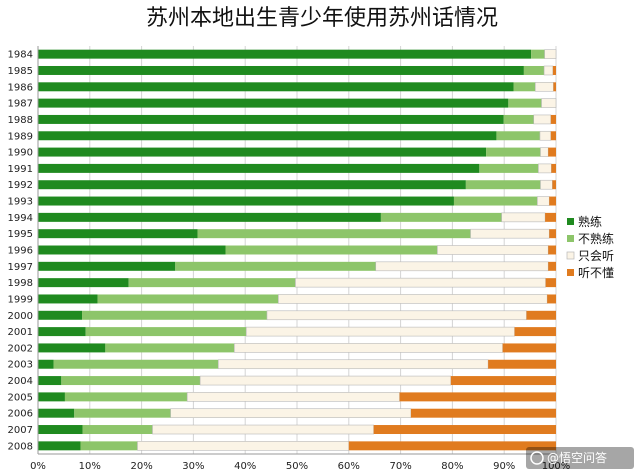  What do you see at coordinates (20, 169) in the screenshot?
I see `y-tick-label: 1991` at bounding box center [20, 169].